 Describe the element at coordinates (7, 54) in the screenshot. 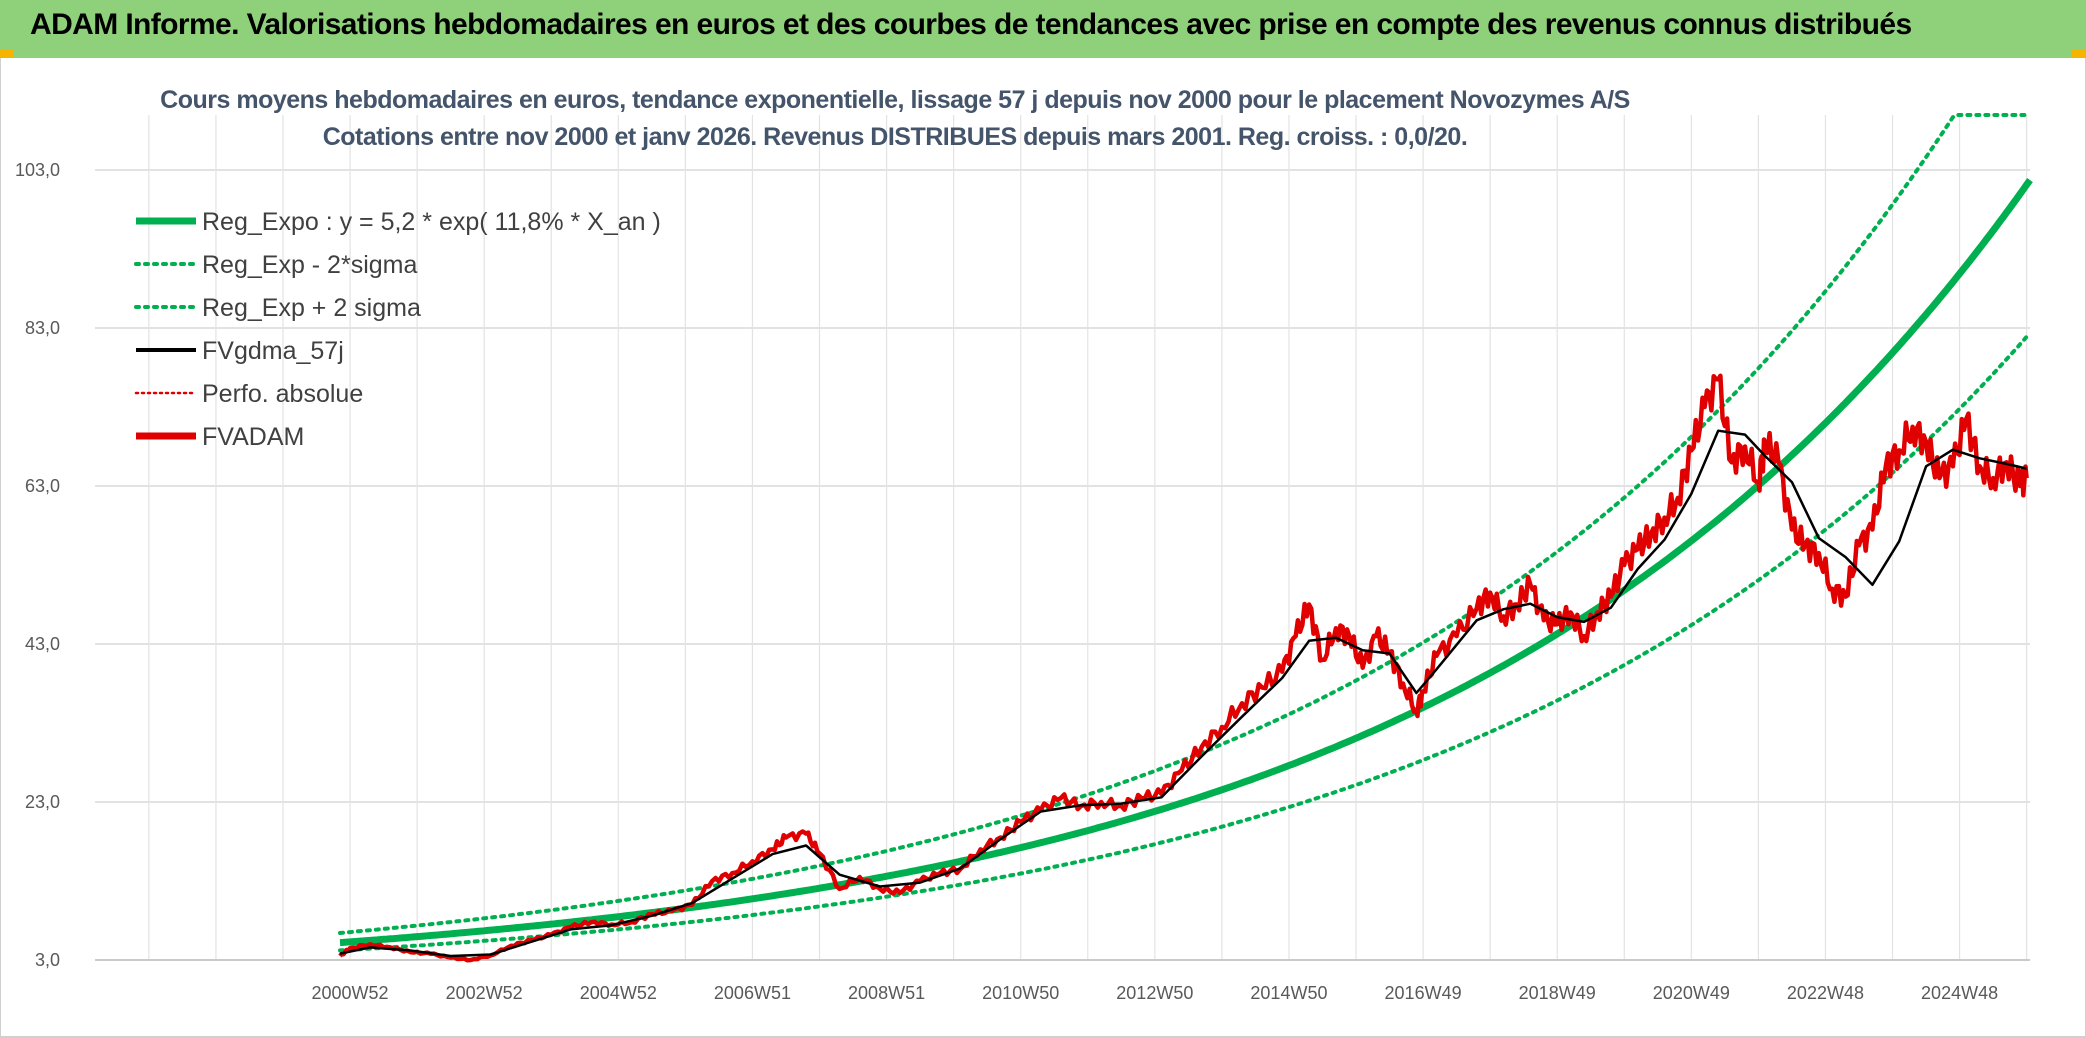

I see `banner-corner-accent-left` at that location.